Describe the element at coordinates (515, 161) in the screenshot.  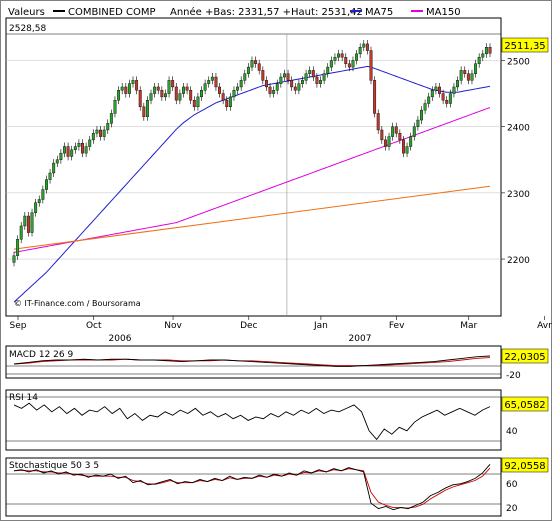
I see `price-axis: 2200 2300 2400 2500` at that location.